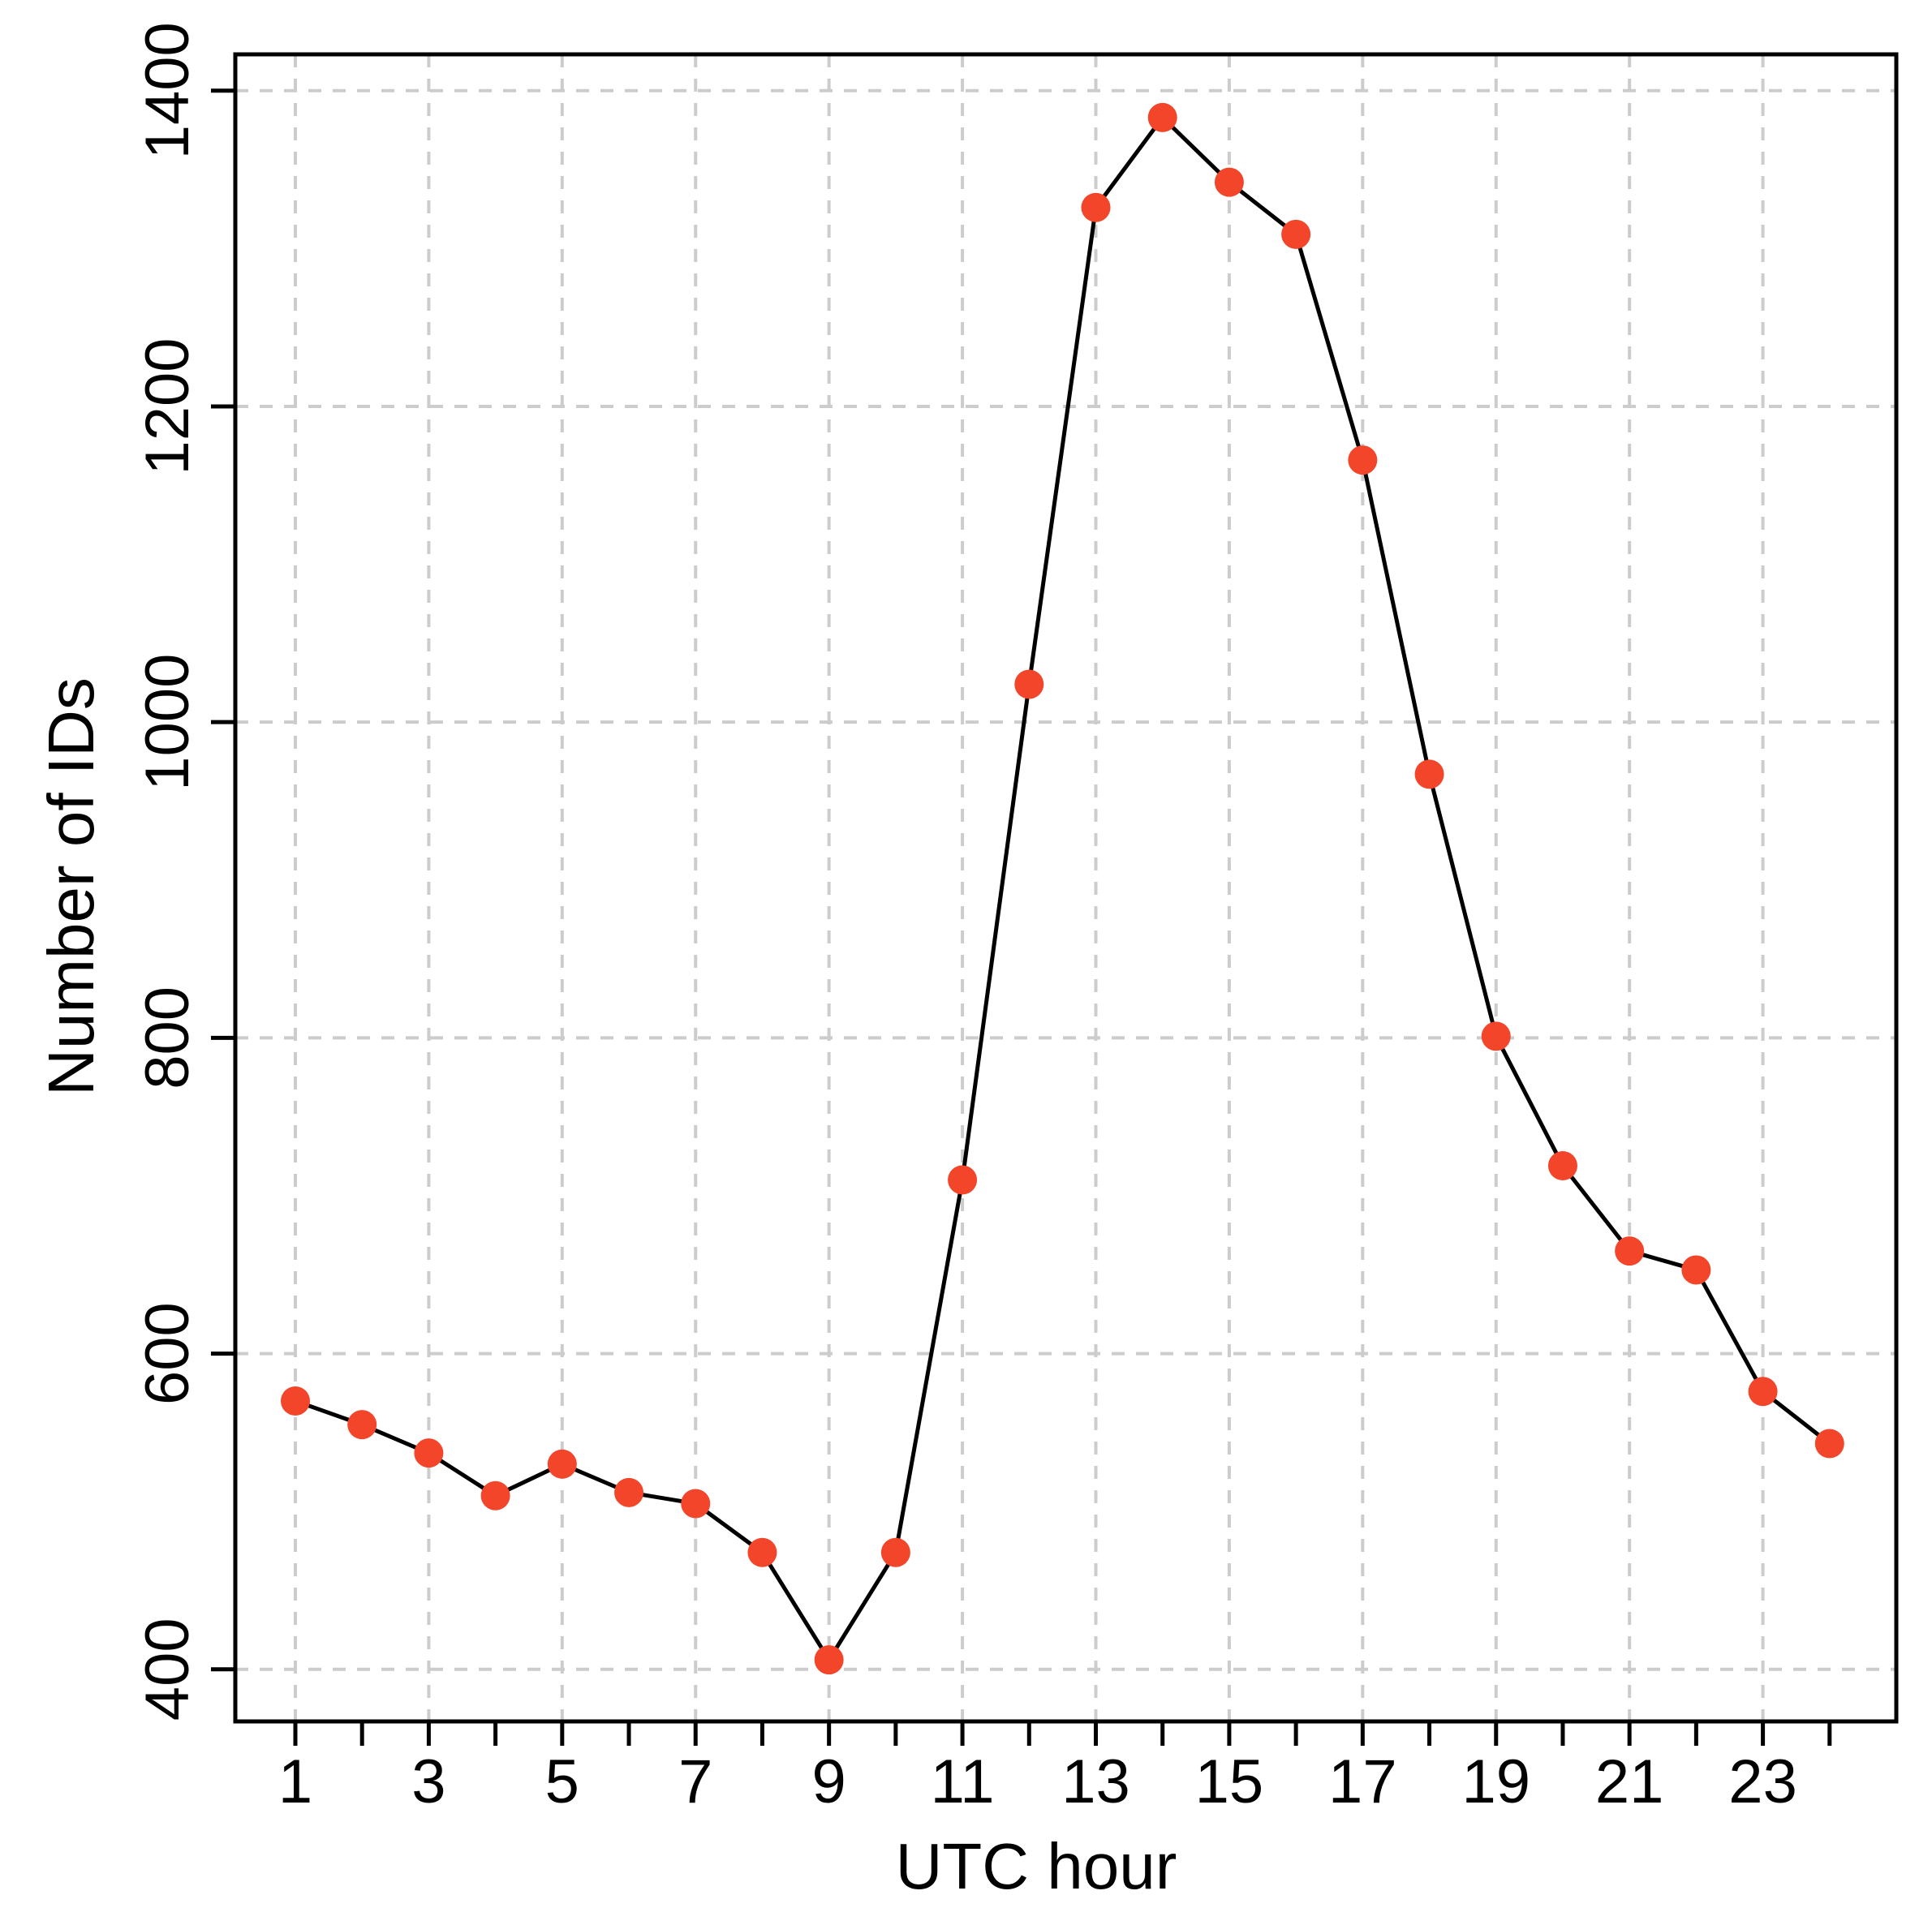 The height and width of the screenshot is (1908, 1932). I want to click on x-tick-label: 13, so click(1095, 1781).